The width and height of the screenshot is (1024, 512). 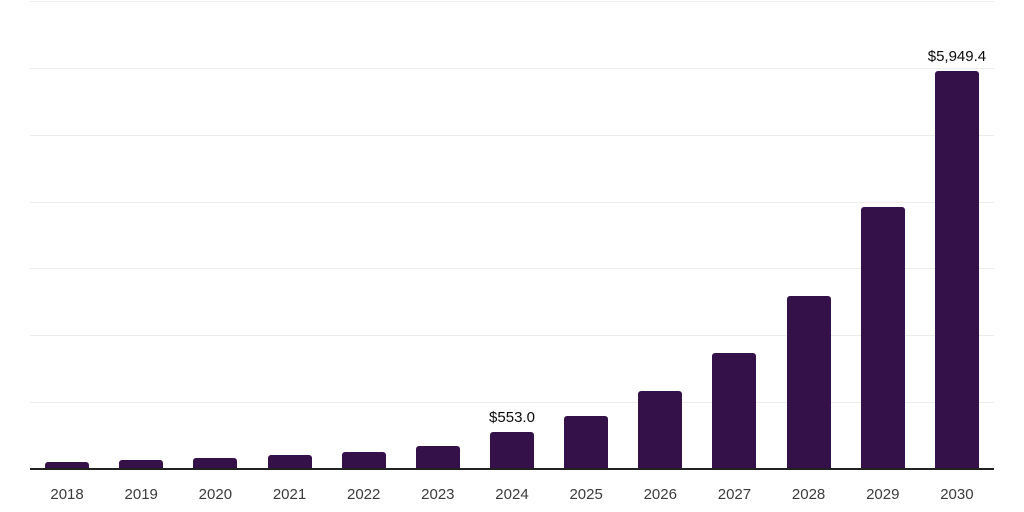 What do you see at coordinates (882, 337) in the screenshot?
I see `bar-2029` at bounding box center [882, 337].